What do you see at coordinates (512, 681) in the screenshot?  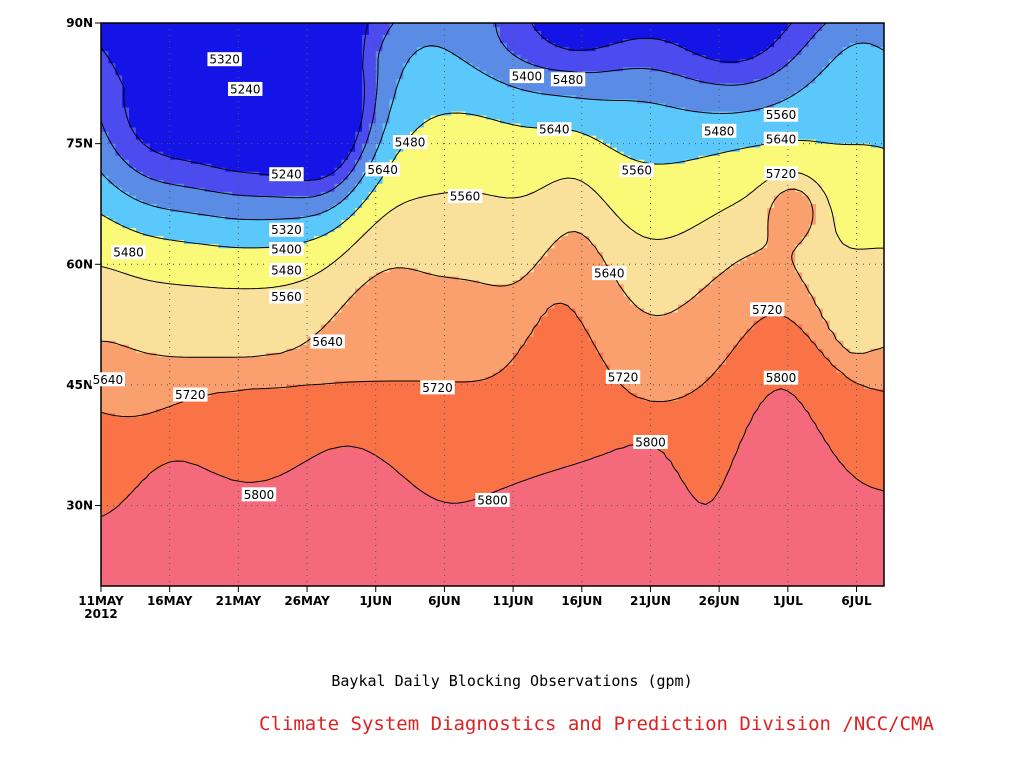 I see `chart-title: Baykal Daily Blocking Observations (gpm)` at bounding box center [512, 681].